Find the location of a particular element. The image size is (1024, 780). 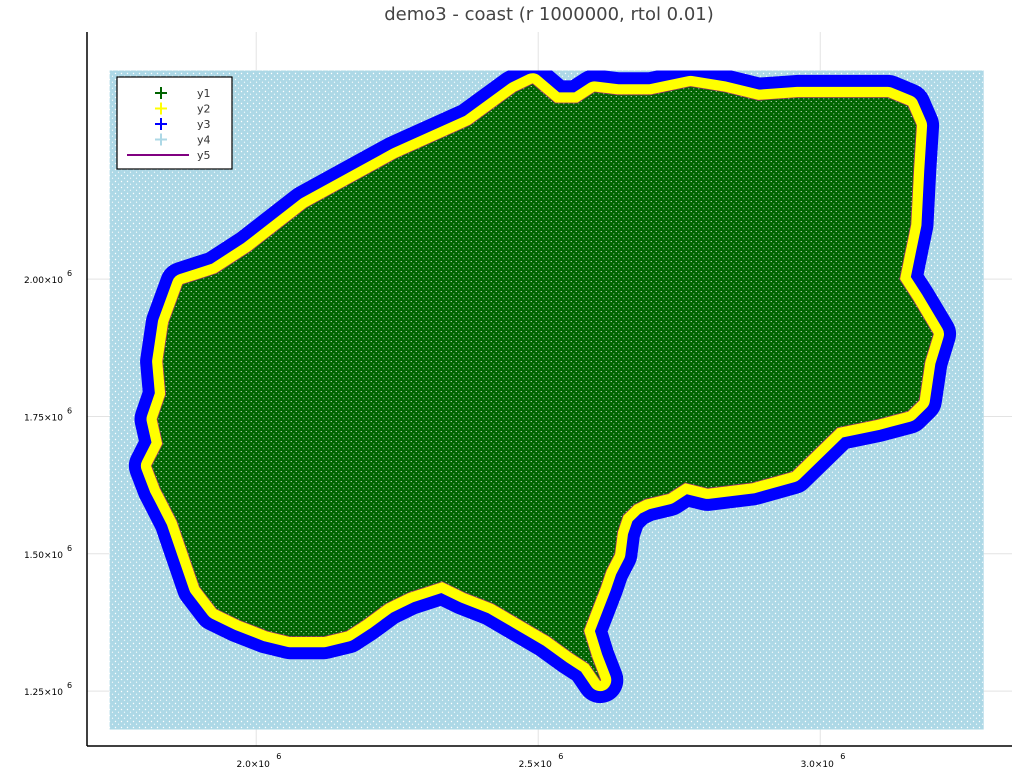

y-tick-text: 1.50×10 is located at coordinates (43, 556).